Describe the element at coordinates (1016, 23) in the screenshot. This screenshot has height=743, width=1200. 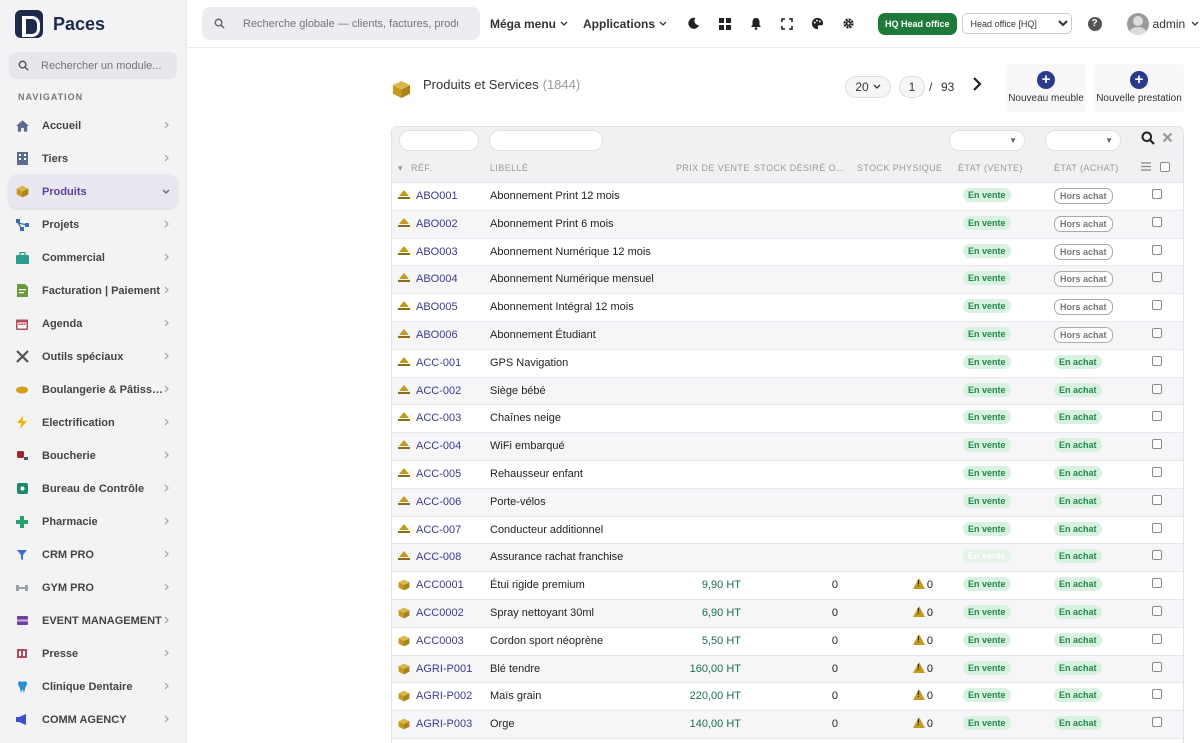
I see `entity-select: Head office [HQ]` at that location.